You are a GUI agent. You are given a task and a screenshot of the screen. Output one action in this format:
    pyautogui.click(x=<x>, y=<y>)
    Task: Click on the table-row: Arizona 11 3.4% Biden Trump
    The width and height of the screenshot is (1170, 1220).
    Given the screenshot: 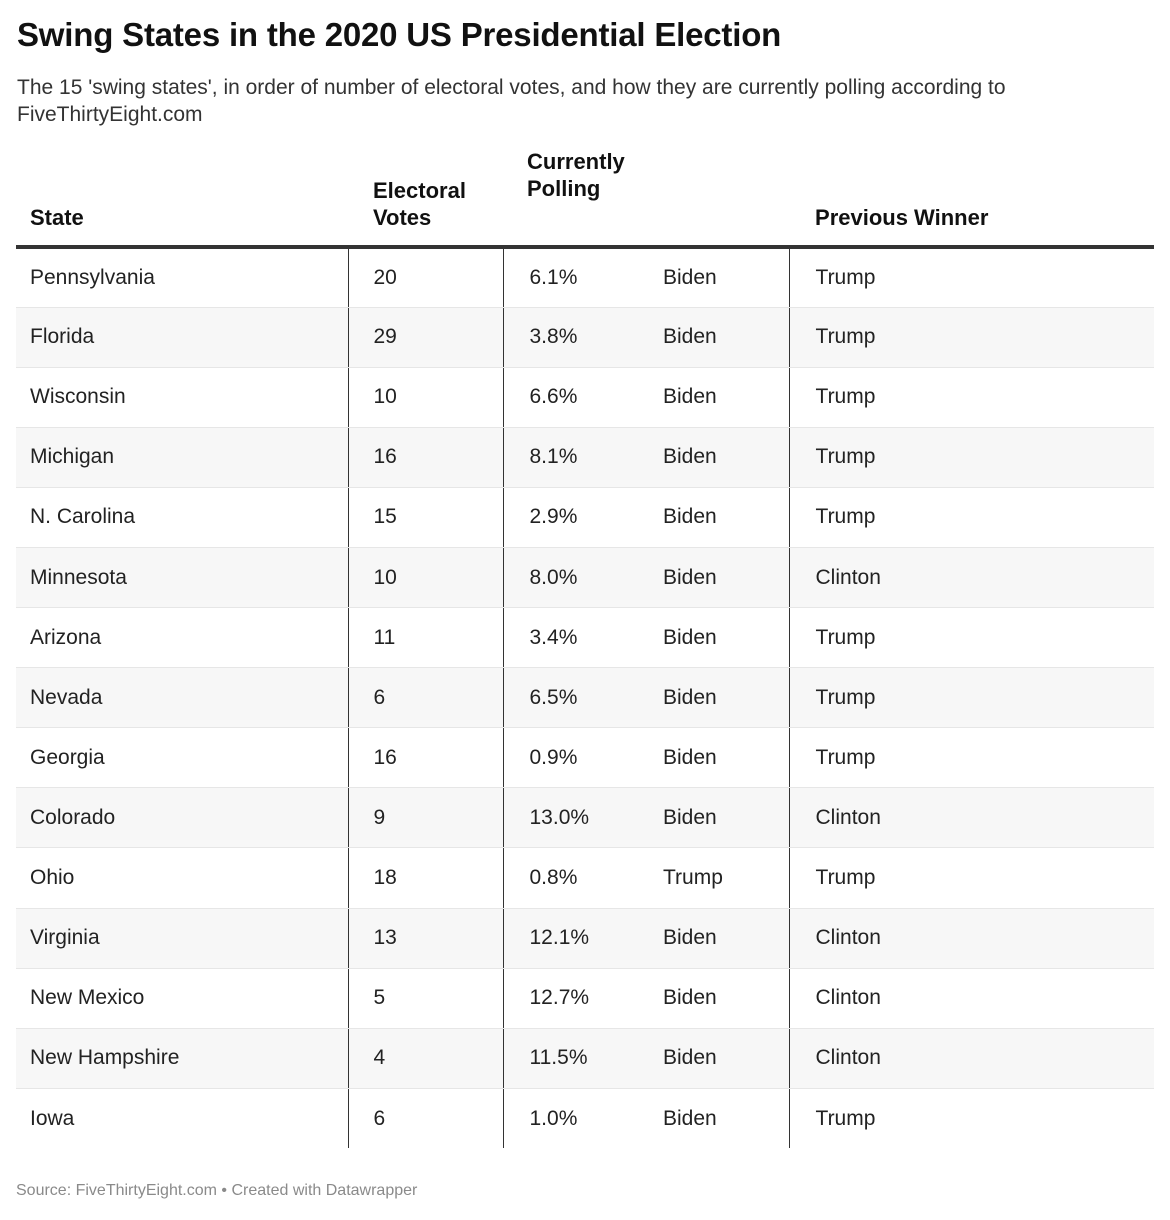 What is the action you would take?
    pyautogui.click(x=585, y=638)
    